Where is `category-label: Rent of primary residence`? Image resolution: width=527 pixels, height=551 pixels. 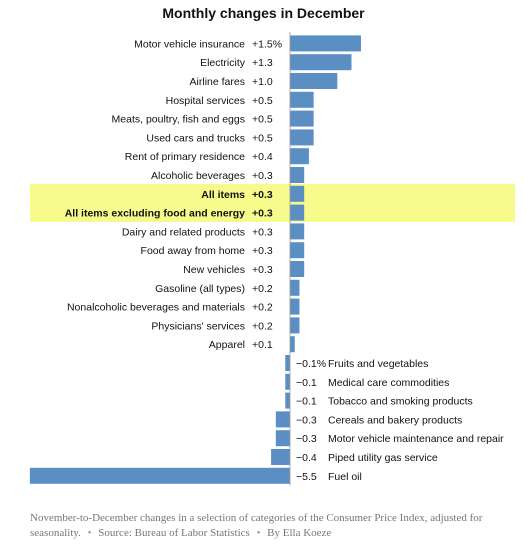
category-label: Rent of primary residence is located at coordinates (185, 157).